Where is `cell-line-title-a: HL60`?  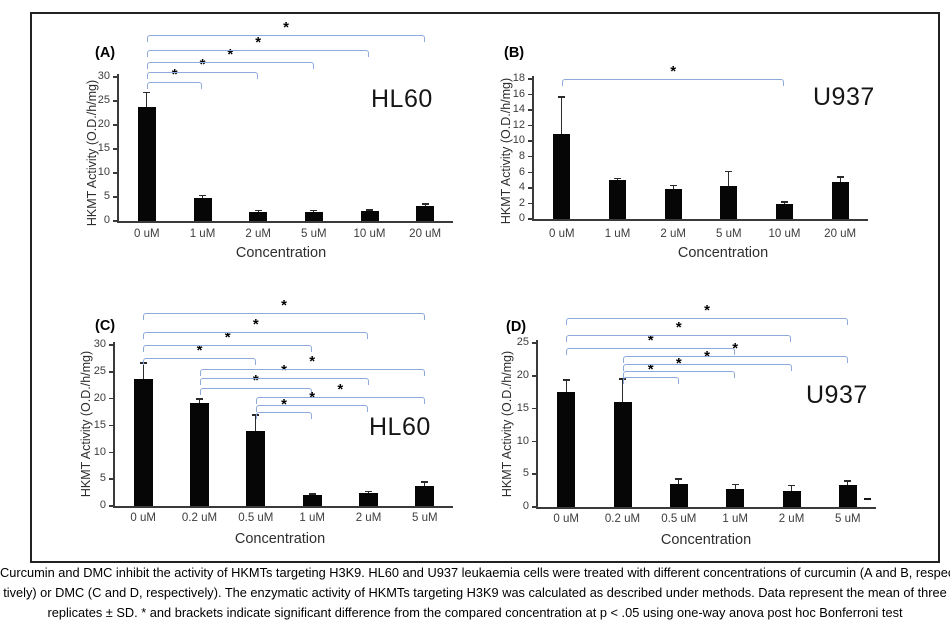
cell-line-title-a: HL60 is located at coordinates (402, 99).